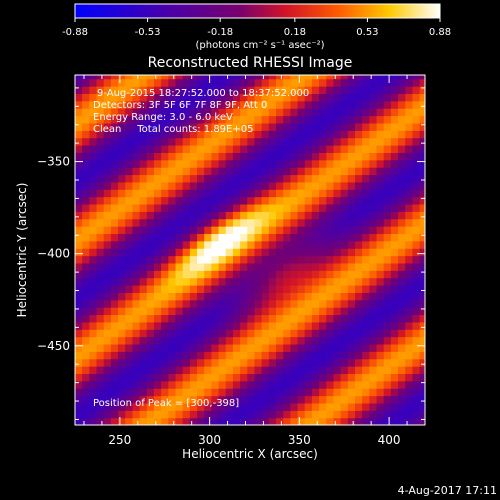 This screenshot has width=500, height=500. I want to click on colorbar-tick-label: -0.18, so click(220, 32).